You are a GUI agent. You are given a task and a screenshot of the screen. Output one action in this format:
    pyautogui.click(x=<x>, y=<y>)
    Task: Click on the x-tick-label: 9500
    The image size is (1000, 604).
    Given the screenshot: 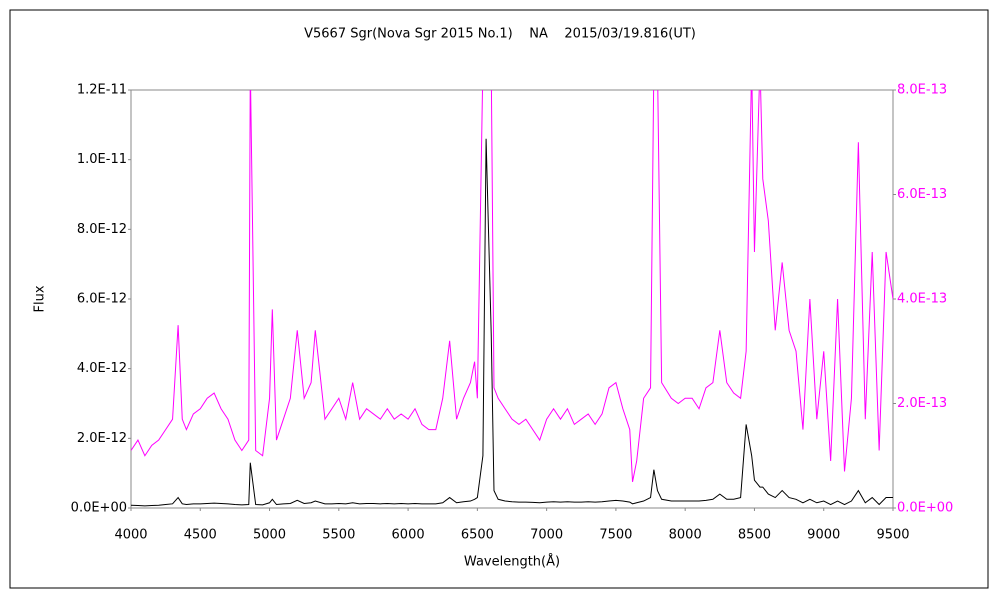 What is the action you would take?
    pyautogui.click(x=892, y=535)
    